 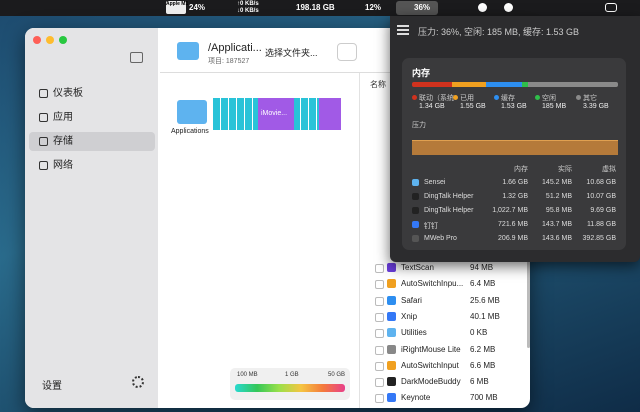 I want to click on sidebar-item: 应用, so click(x=92, y=117).